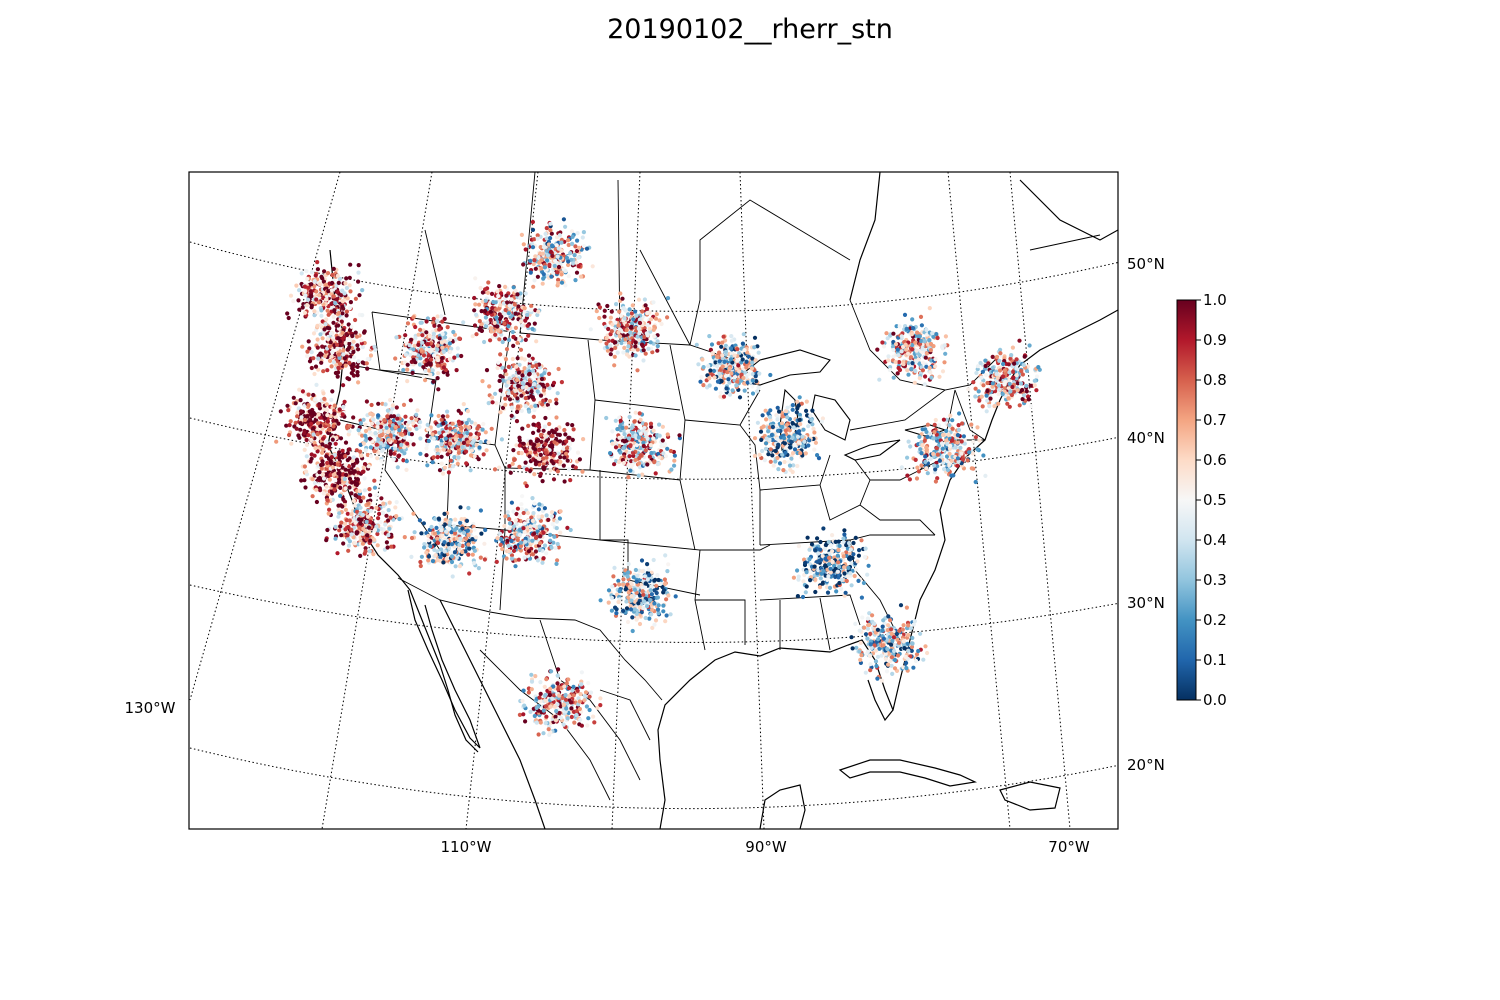  What do you see at coordinates (979, 500) in the screenshot?
I see `meridian-80w` at bounding box center [979, 500].